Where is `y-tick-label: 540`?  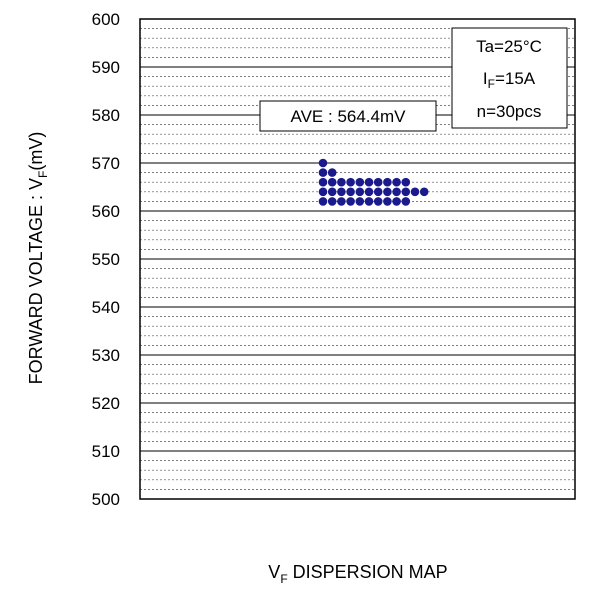
y-tick-label: 540 is located at coordinates (106, 307).